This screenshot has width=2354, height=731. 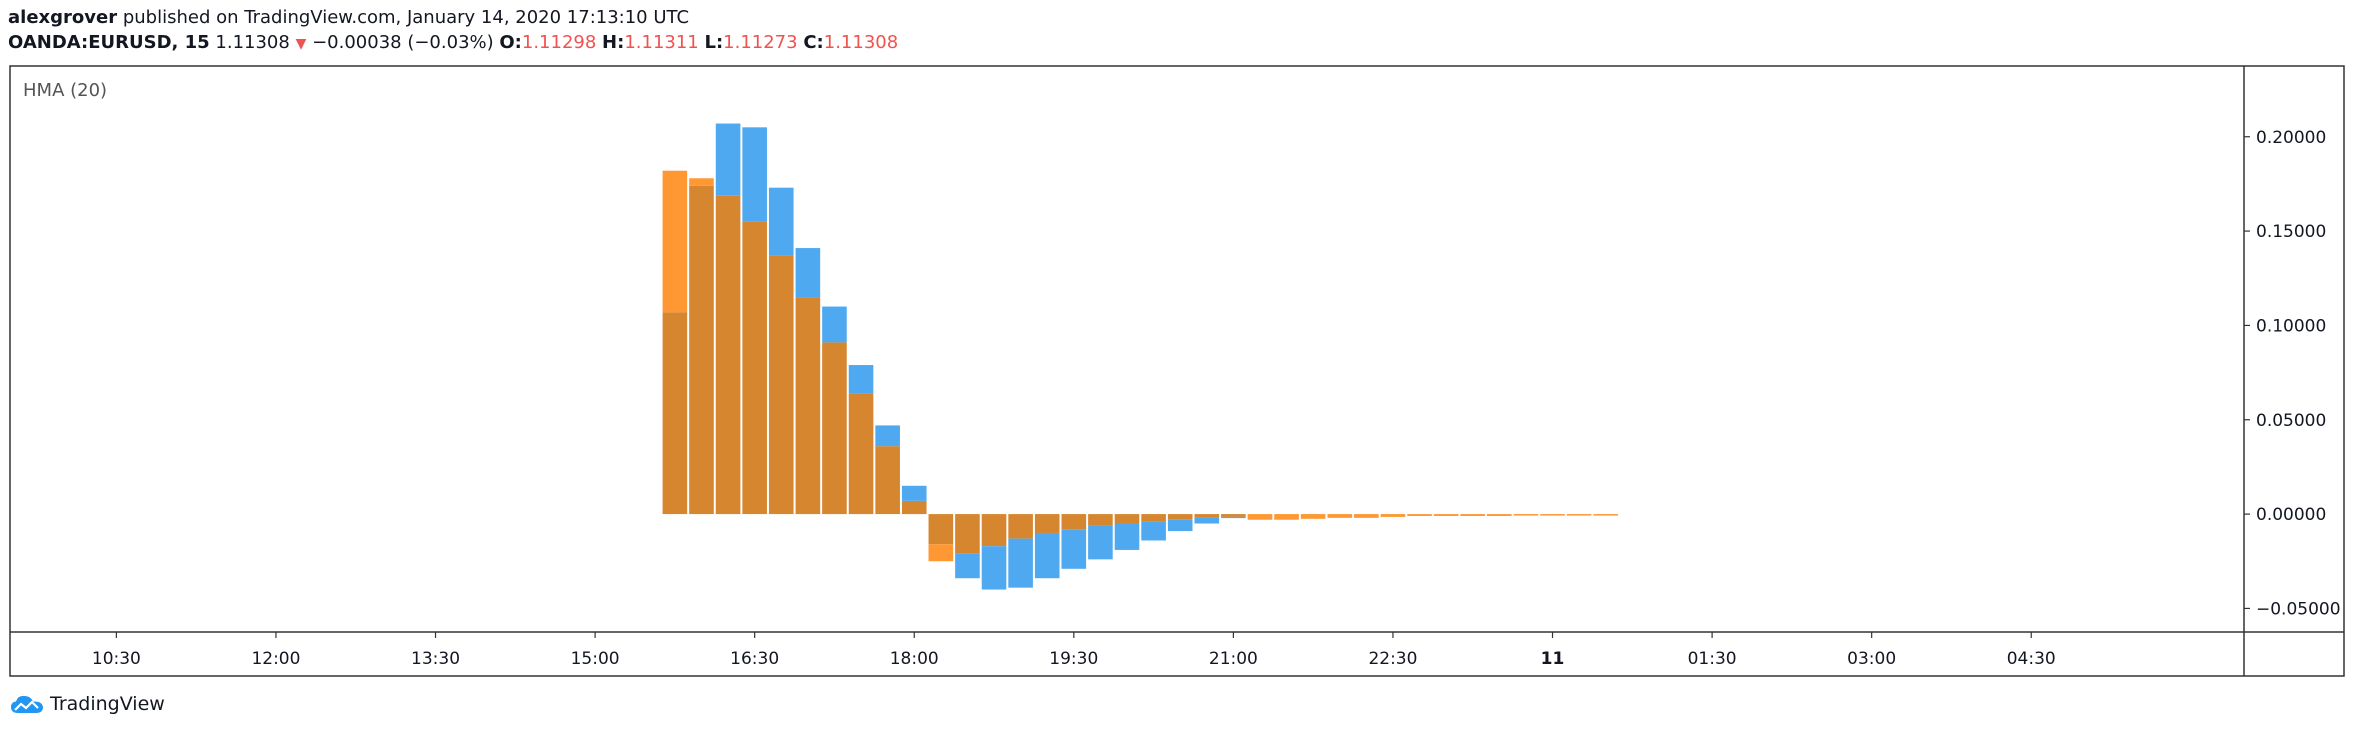 I want to click on time-tick-label: 18:00, so click(x=914, y=659).